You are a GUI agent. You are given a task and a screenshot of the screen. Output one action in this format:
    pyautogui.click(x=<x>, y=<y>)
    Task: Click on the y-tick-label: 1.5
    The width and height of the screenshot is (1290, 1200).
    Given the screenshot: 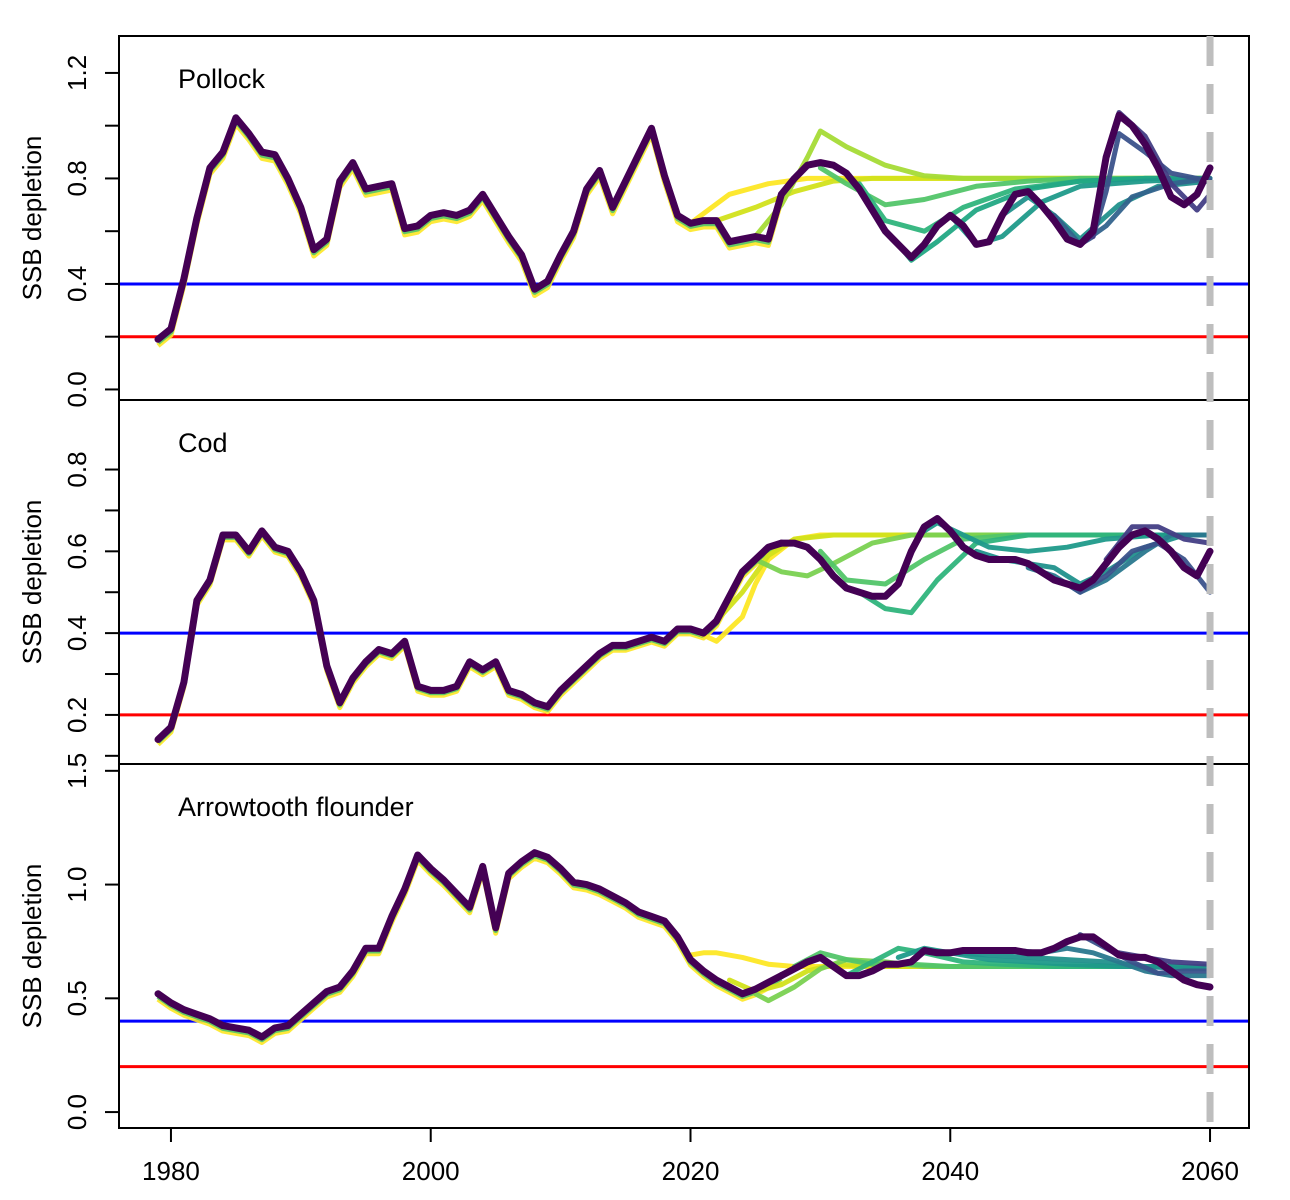 What is the action you would take?
    pyautogui.click(x=77, y=771)
    